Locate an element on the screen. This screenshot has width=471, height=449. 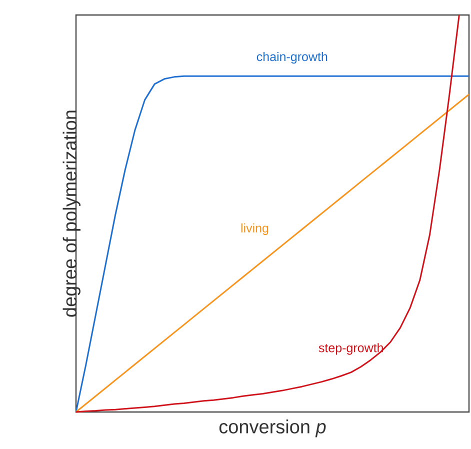
series-label: chain-growth is located at coordinates (292, 58).